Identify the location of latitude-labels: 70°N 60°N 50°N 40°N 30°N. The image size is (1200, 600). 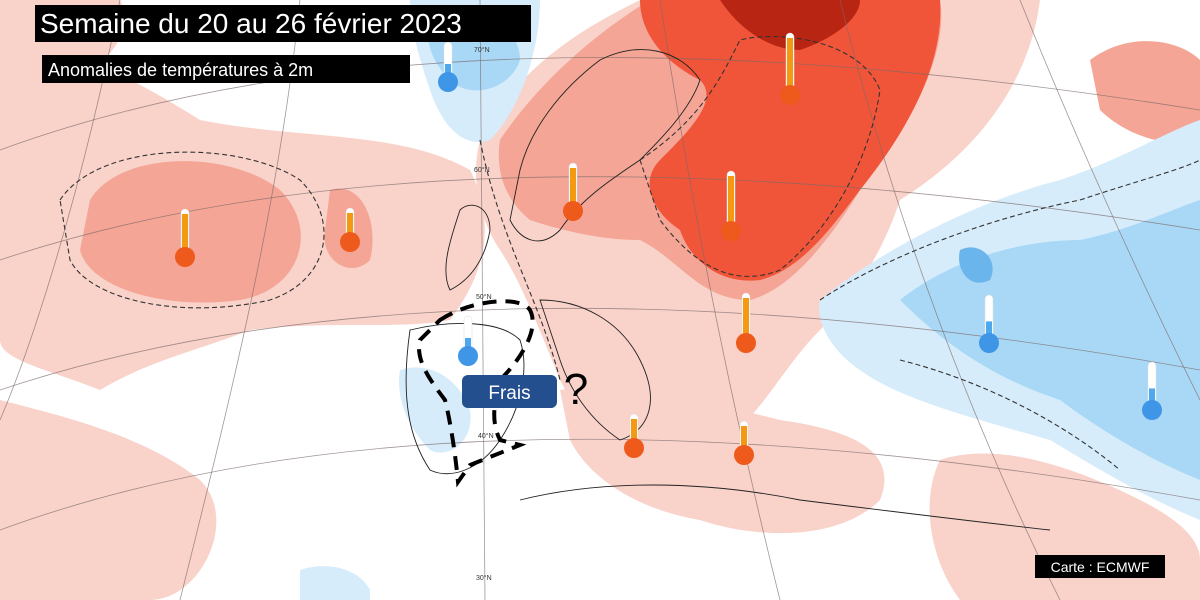
(484, 314).